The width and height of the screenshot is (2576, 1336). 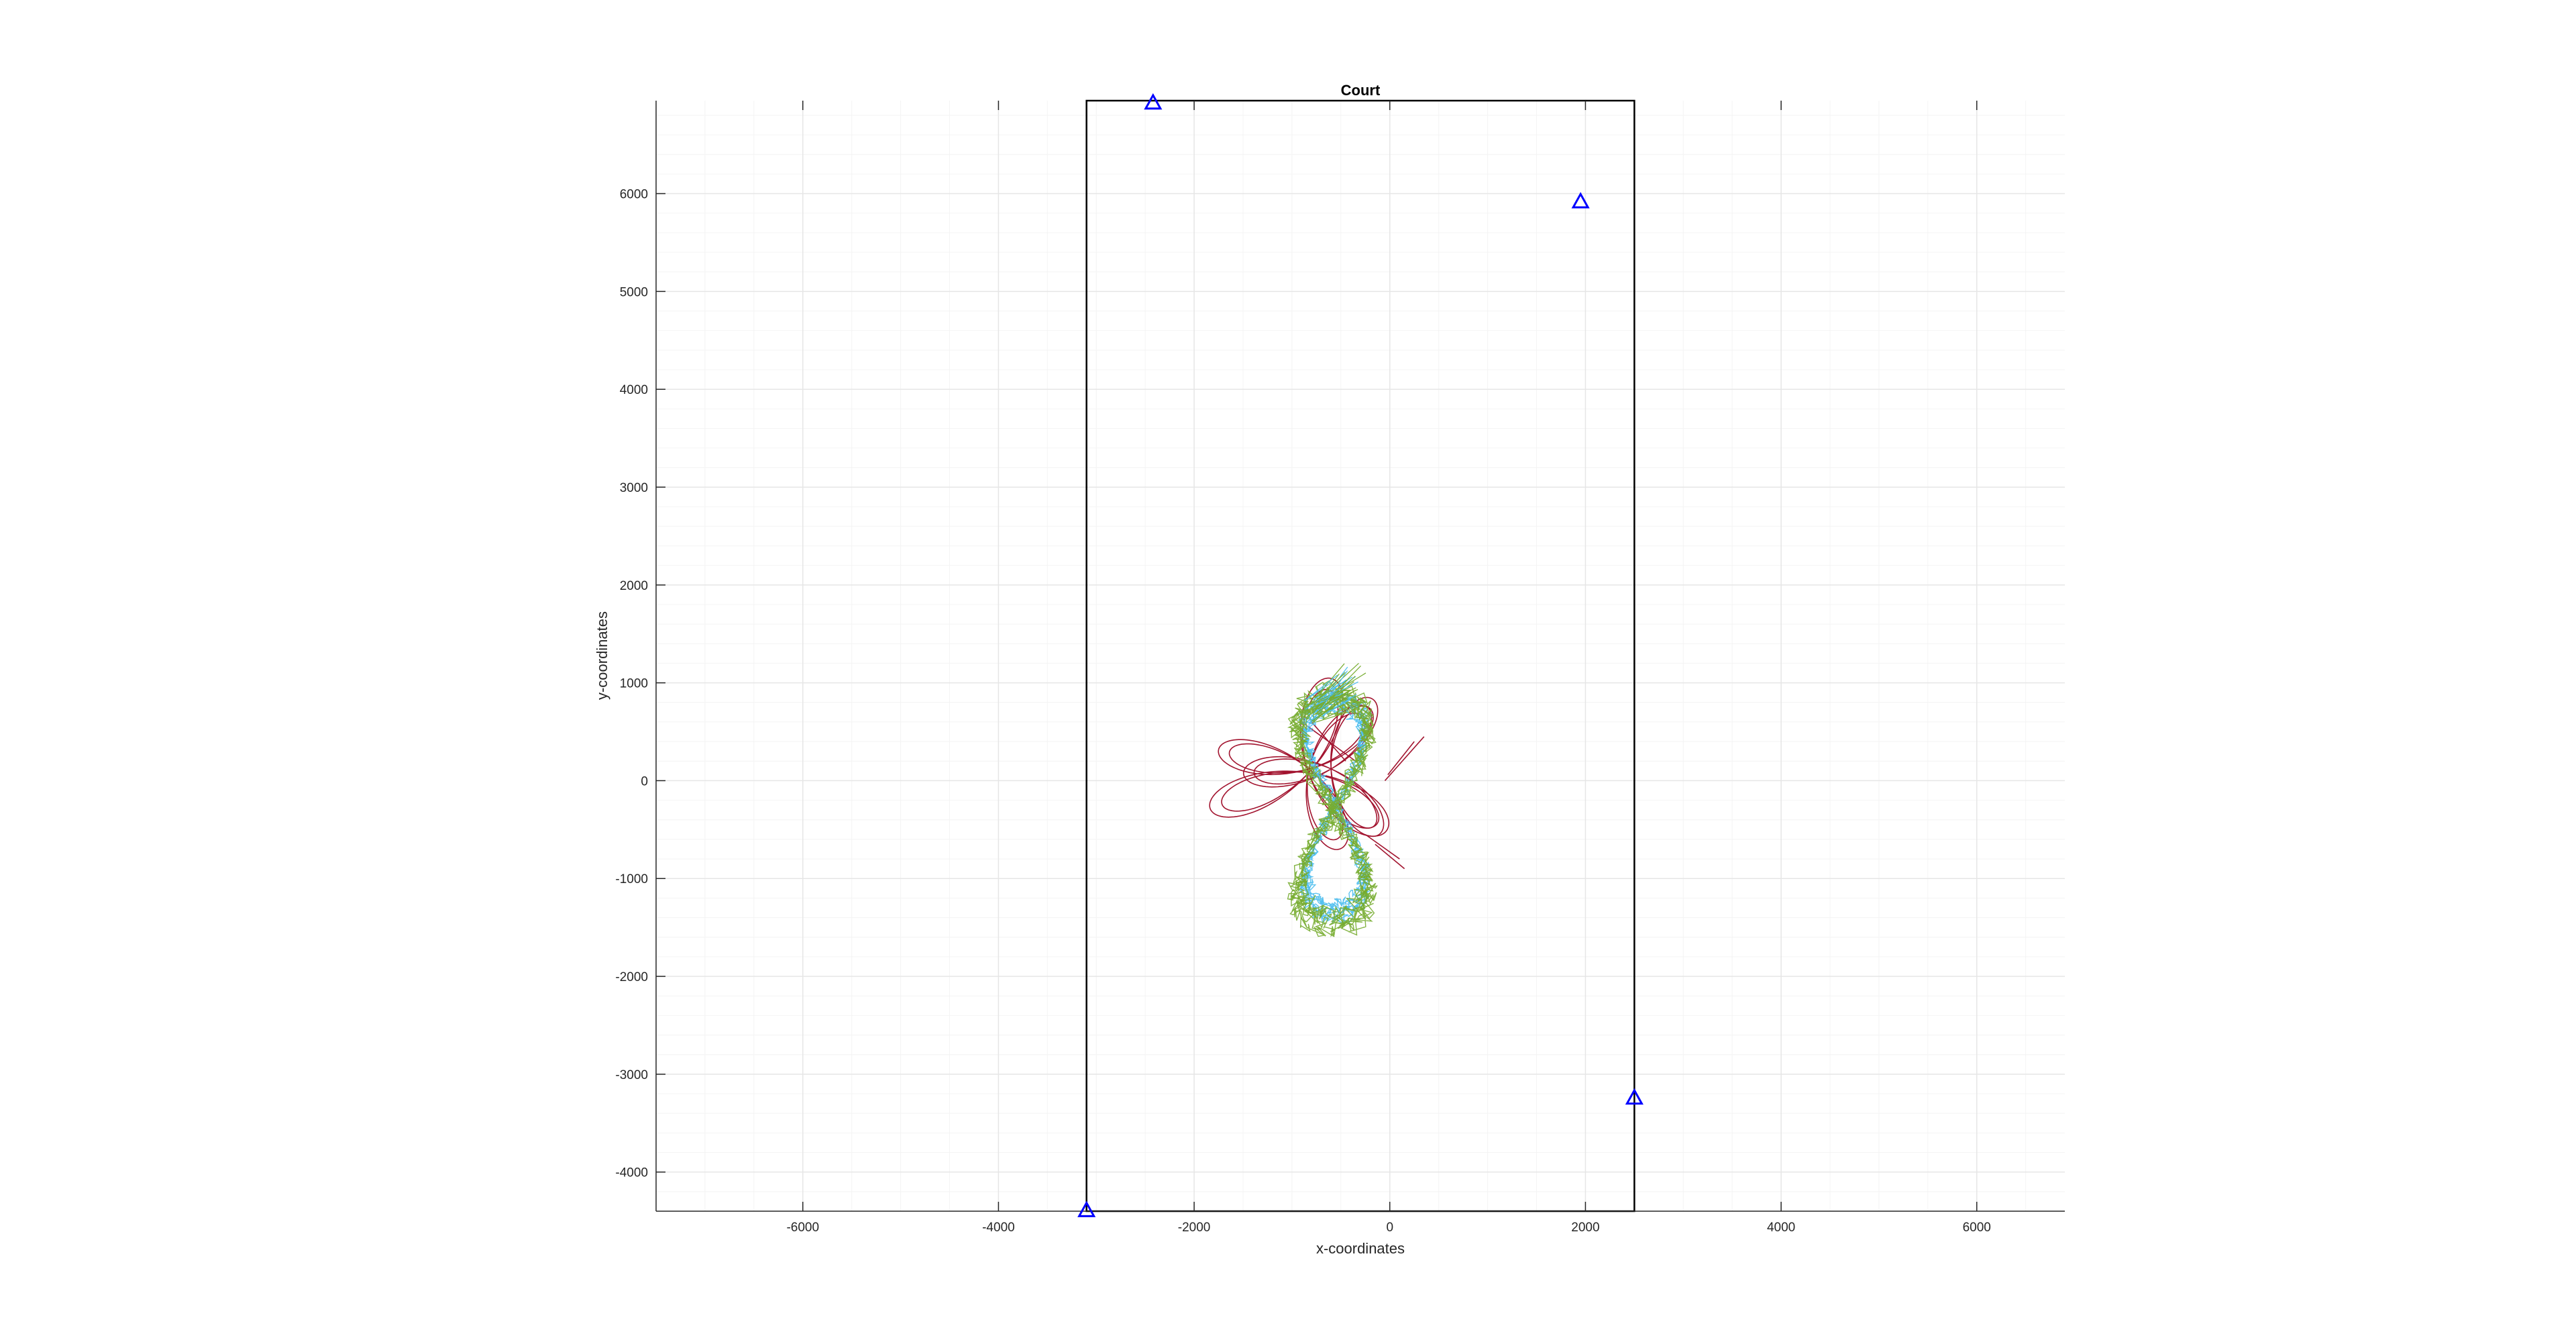 I want to click on x-tick-label: -2000, so click(x=1194, y=1228).